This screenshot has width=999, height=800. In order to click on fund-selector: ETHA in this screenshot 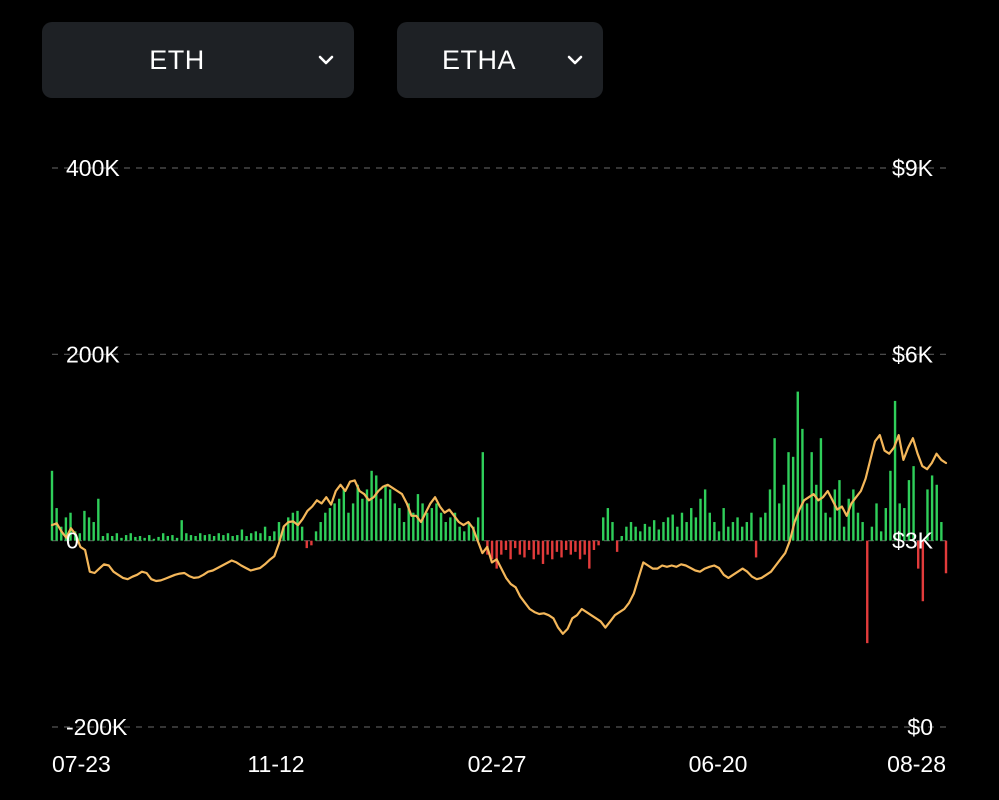, I will do `click(500, 60)`.